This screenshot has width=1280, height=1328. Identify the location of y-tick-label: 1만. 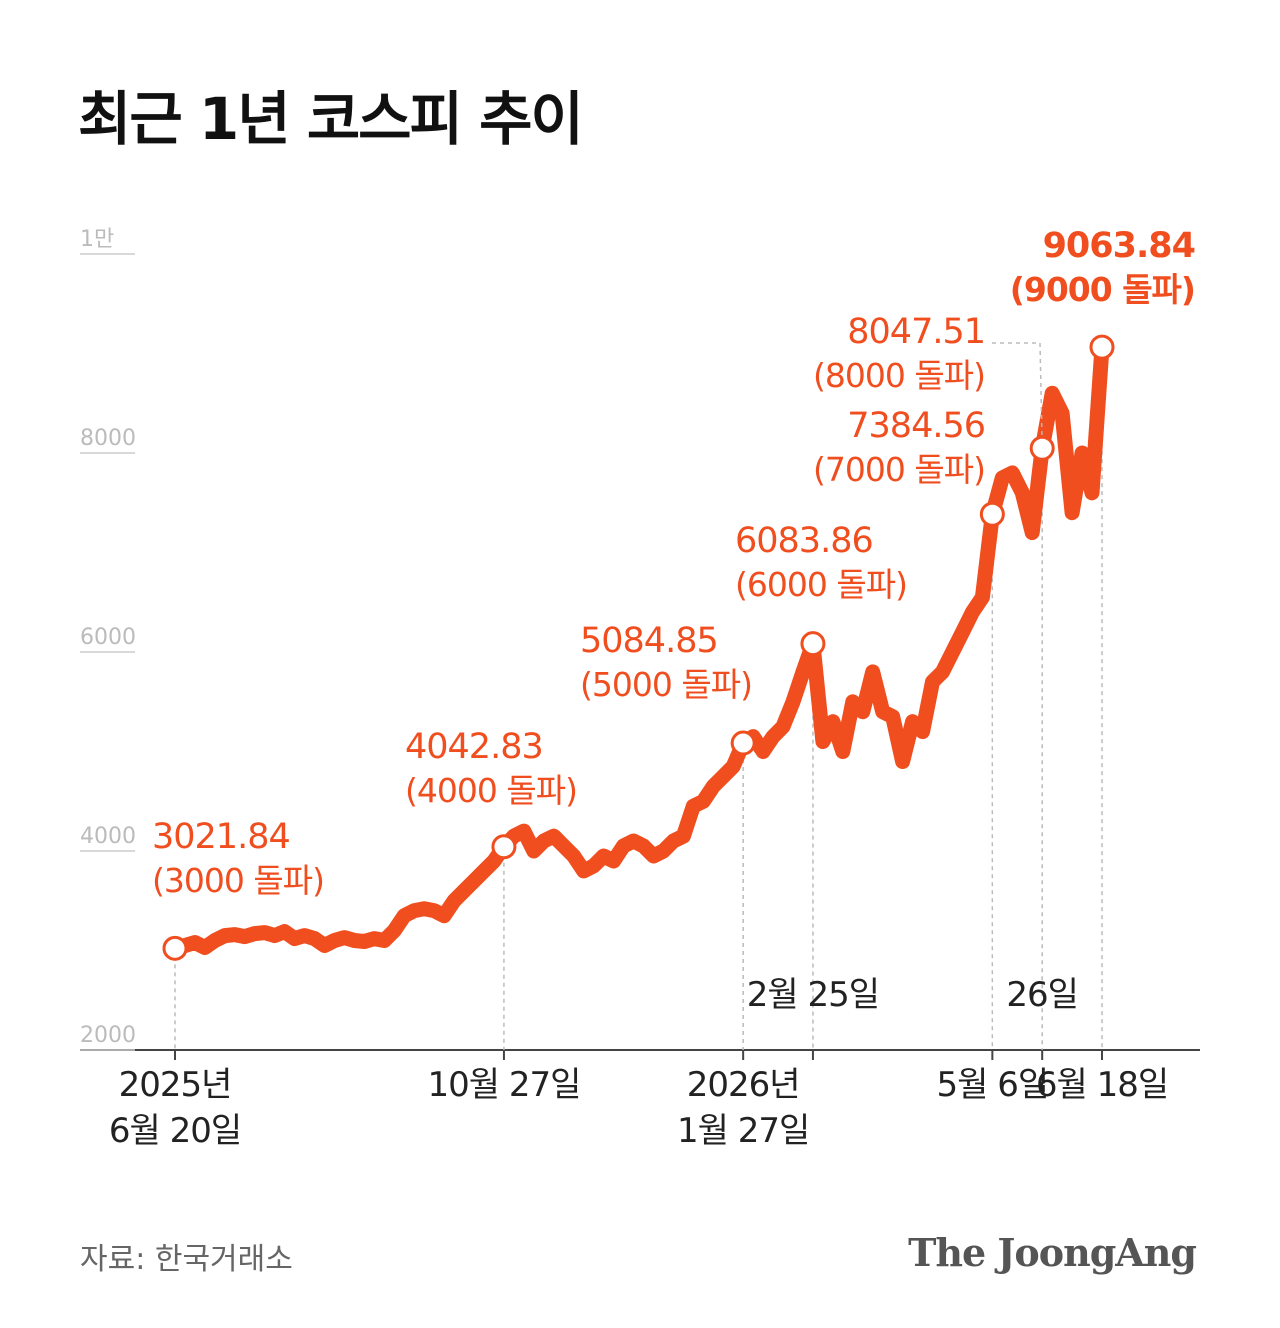
(97, 239).